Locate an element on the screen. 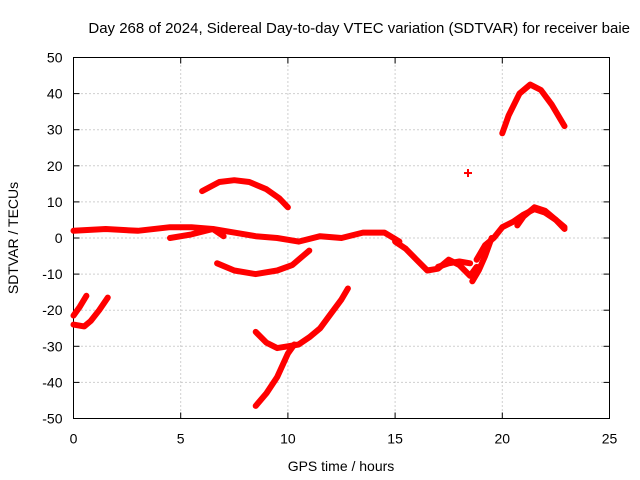  x-tick-label: 25 is located at coordinates (610, 439).